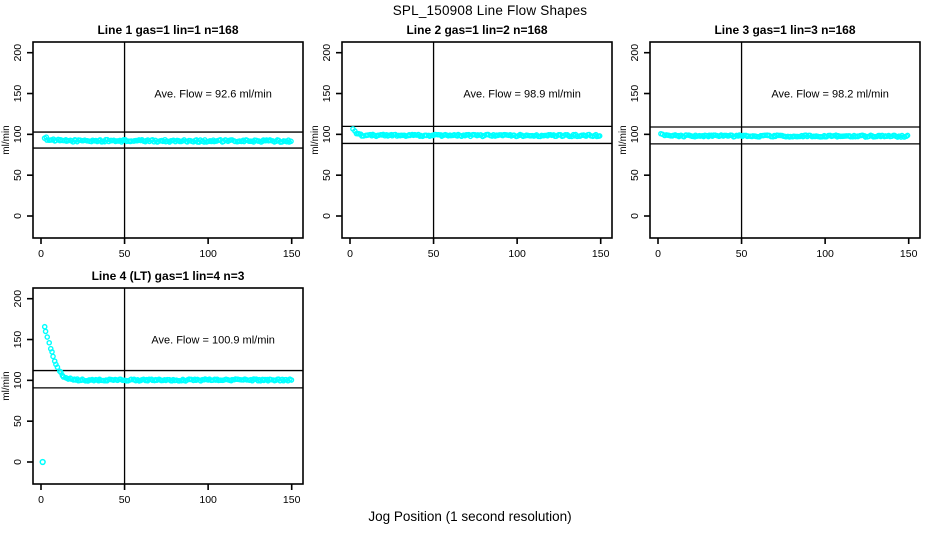 This screenshot has width=936, height=540. Describe the element at coordinates (470, 516) in the screenshot. I see `x-axis-label: Jog Position (1 second resolution)` at that location.